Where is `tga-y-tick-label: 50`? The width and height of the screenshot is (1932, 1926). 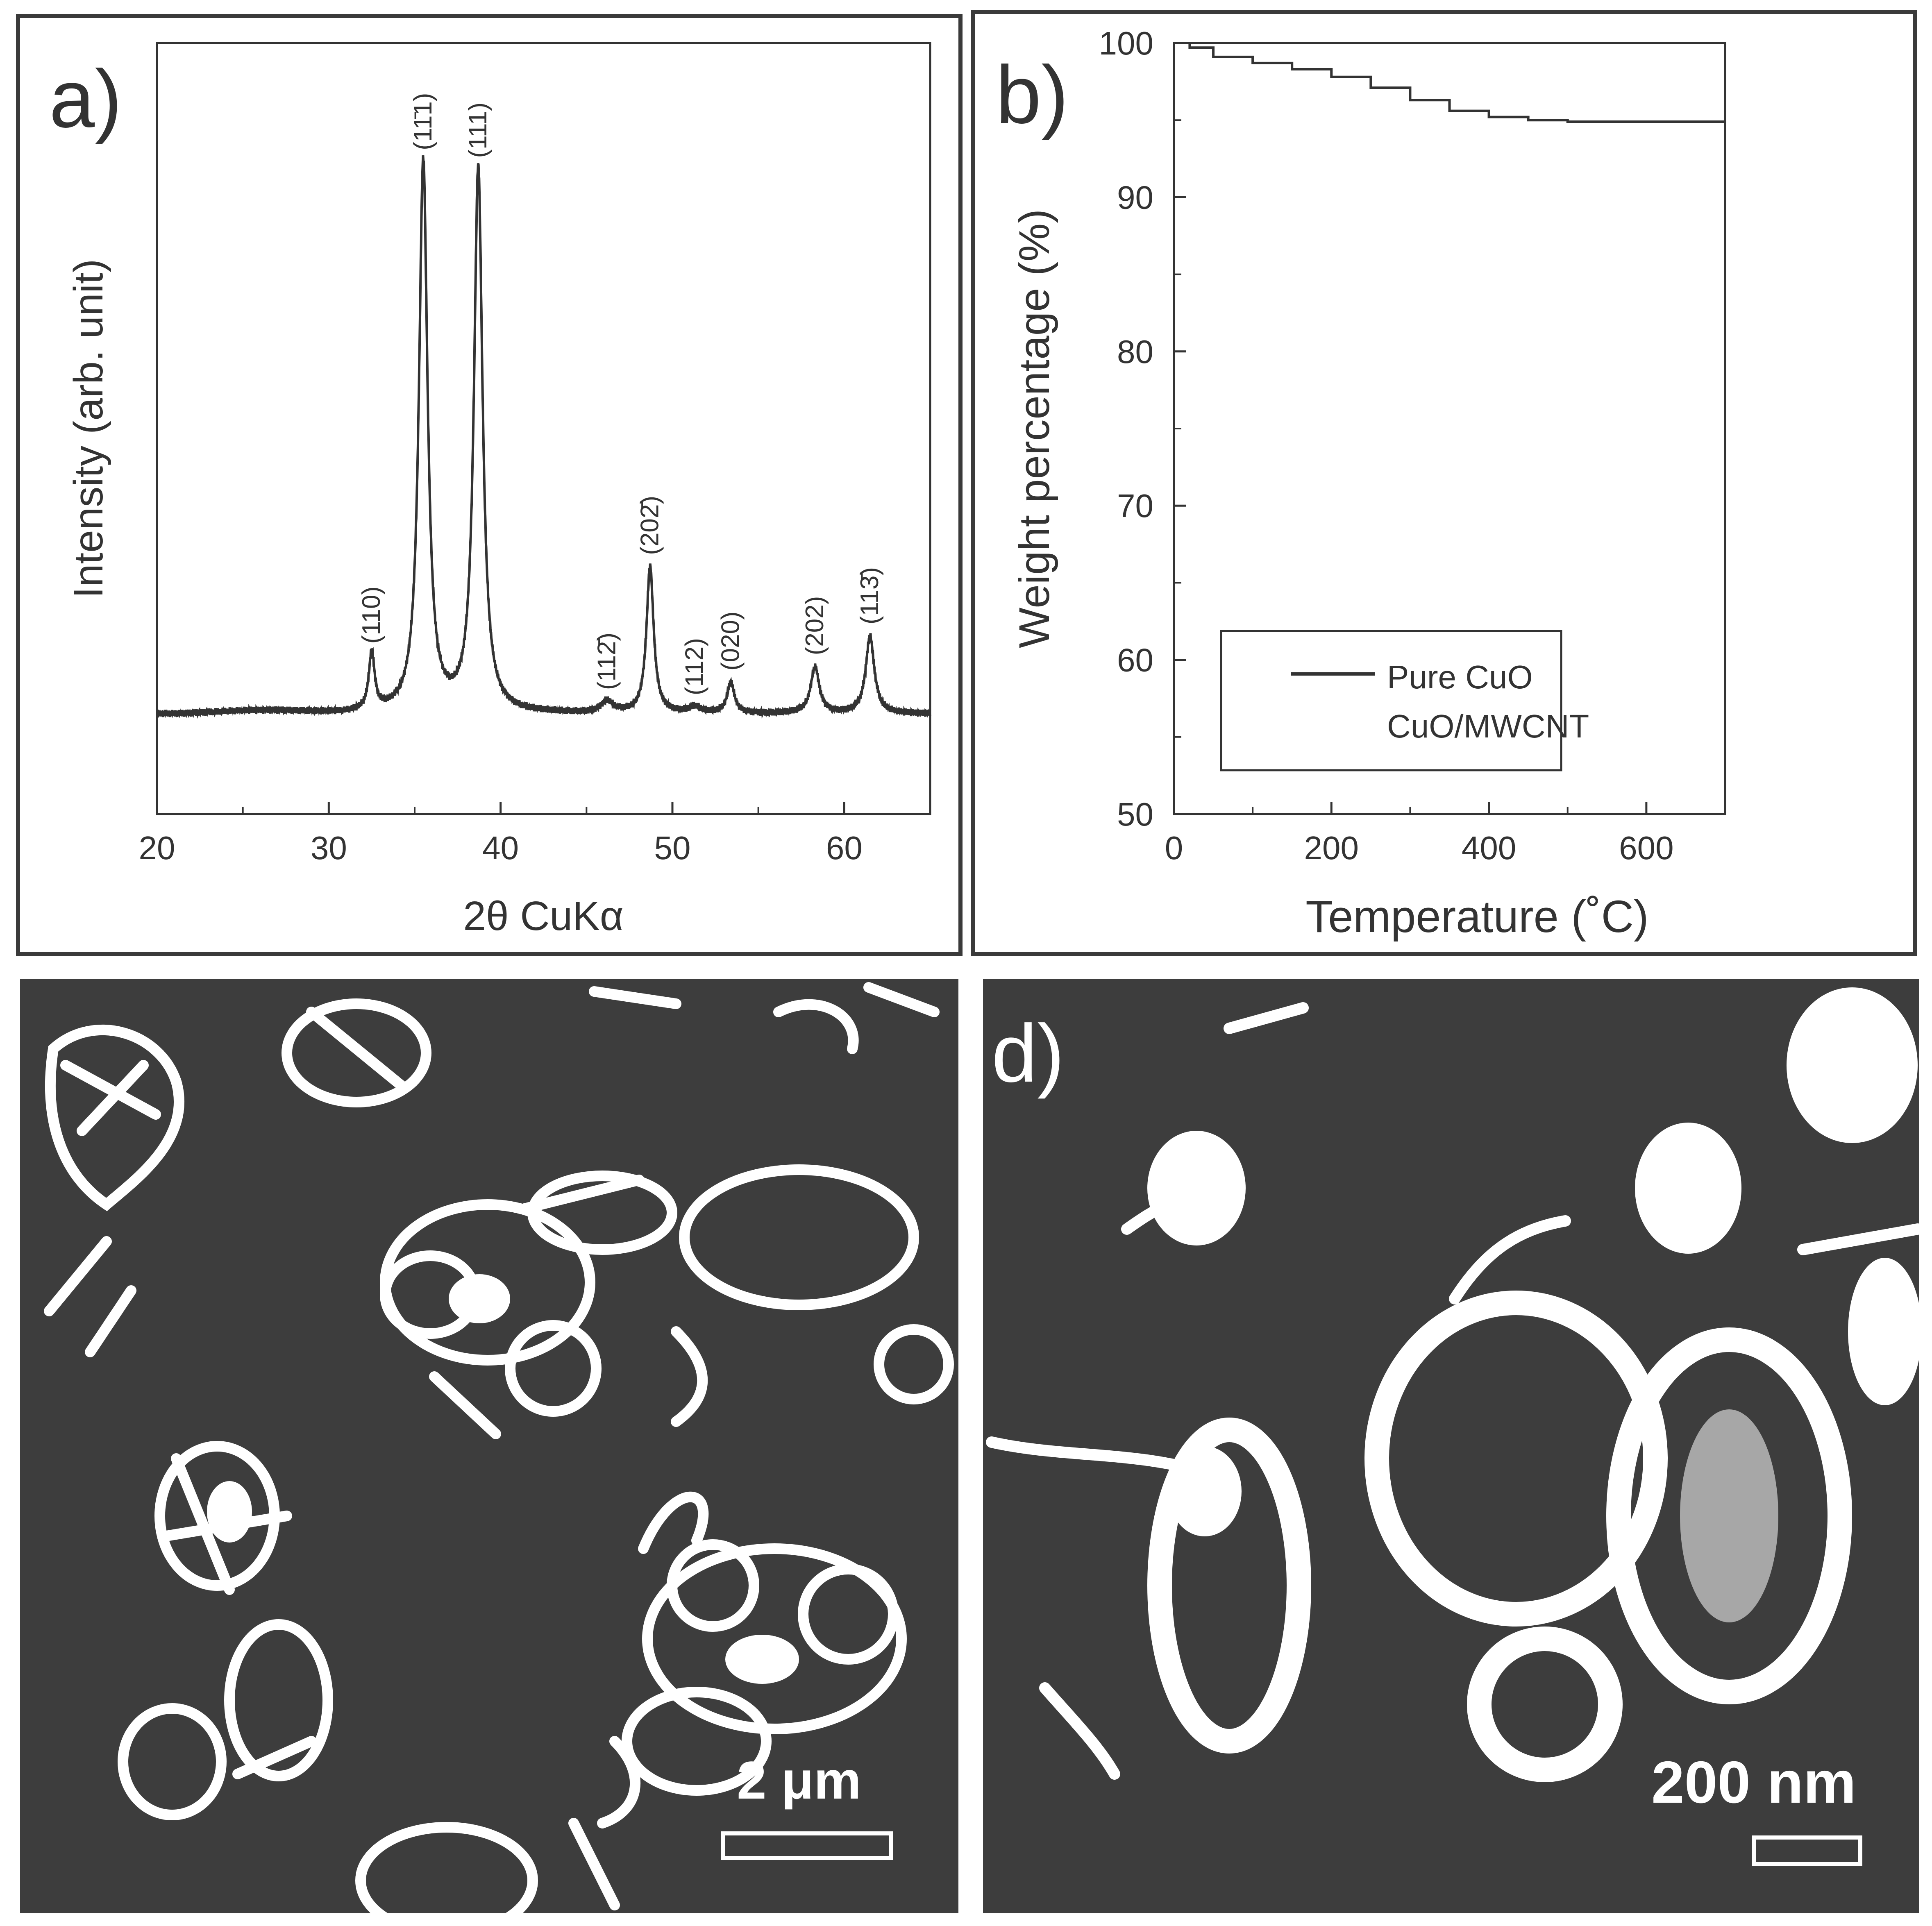 tga-y-tick-label: 50 is located at coordinates (1135, 814).